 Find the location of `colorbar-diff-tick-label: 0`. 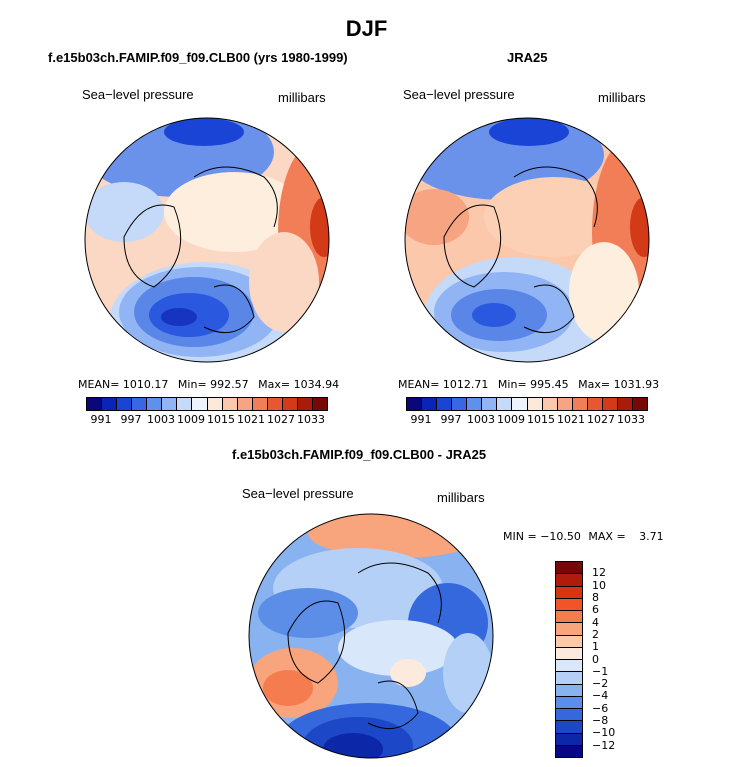

colorbar-diff-tick-label: 0 is located at coordinates (595, 659).